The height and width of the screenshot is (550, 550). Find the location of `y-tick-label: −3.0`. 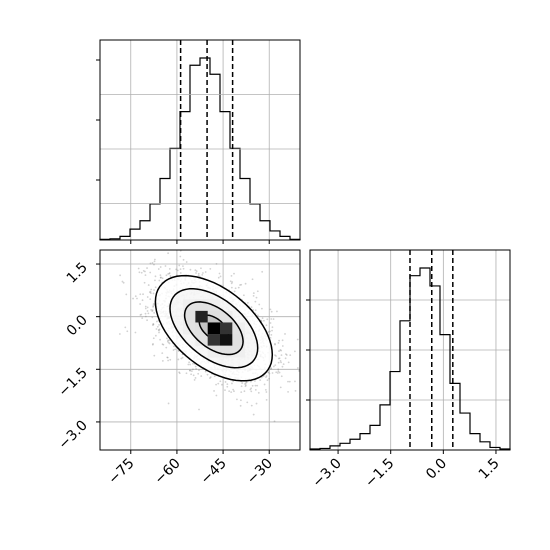

y-tick-label: −3.0 is located at coordinates (72, 434).